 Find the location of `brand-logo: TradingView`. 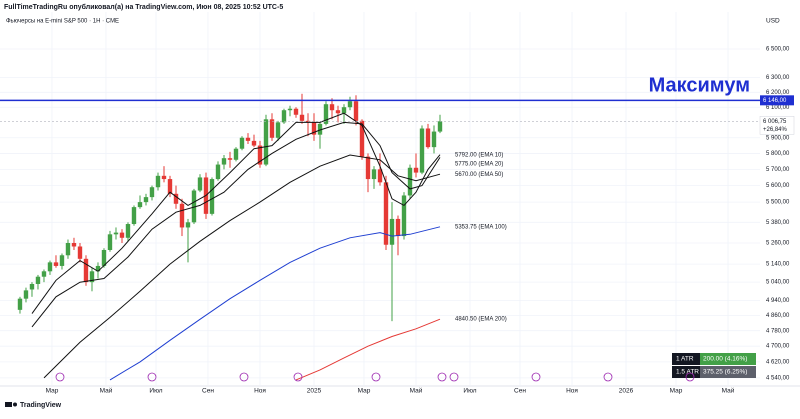

brand-logo: TradingView is located at coordinates (33, 405).